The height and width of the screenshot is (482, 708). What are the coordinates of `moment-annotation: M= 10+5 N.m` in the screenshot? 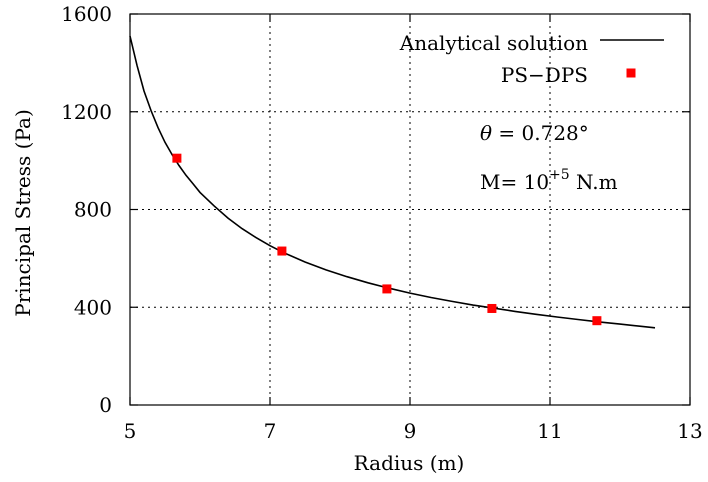 It's located at (549, 180).